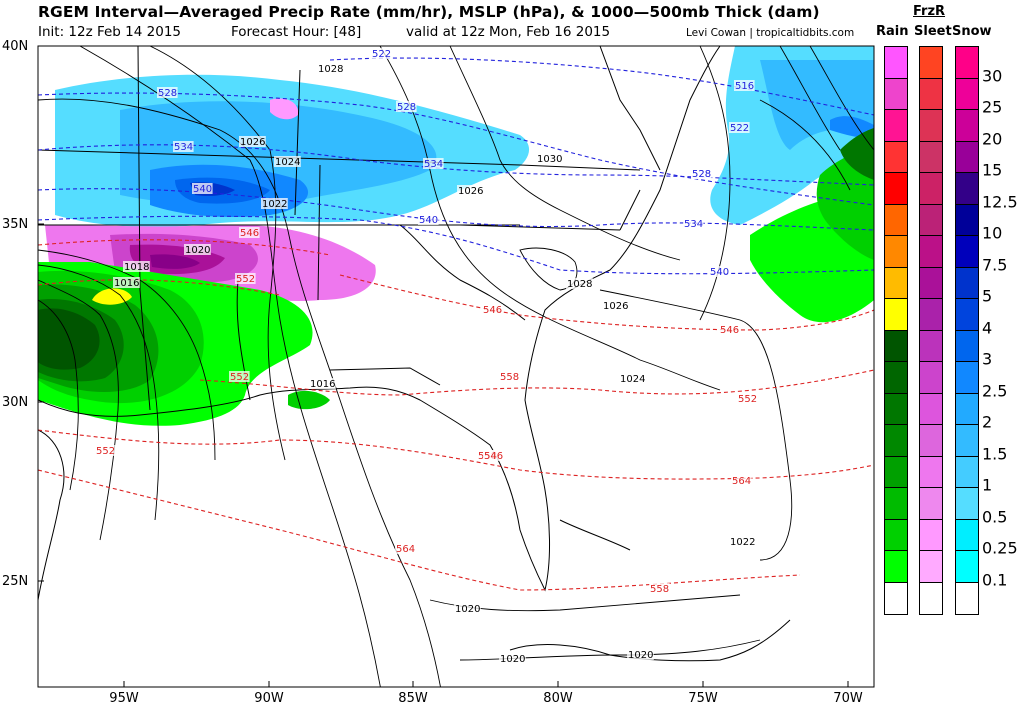  I want to click on valid-time: valid at 12z Mon, Feb 16 2015, so click(508, 32).